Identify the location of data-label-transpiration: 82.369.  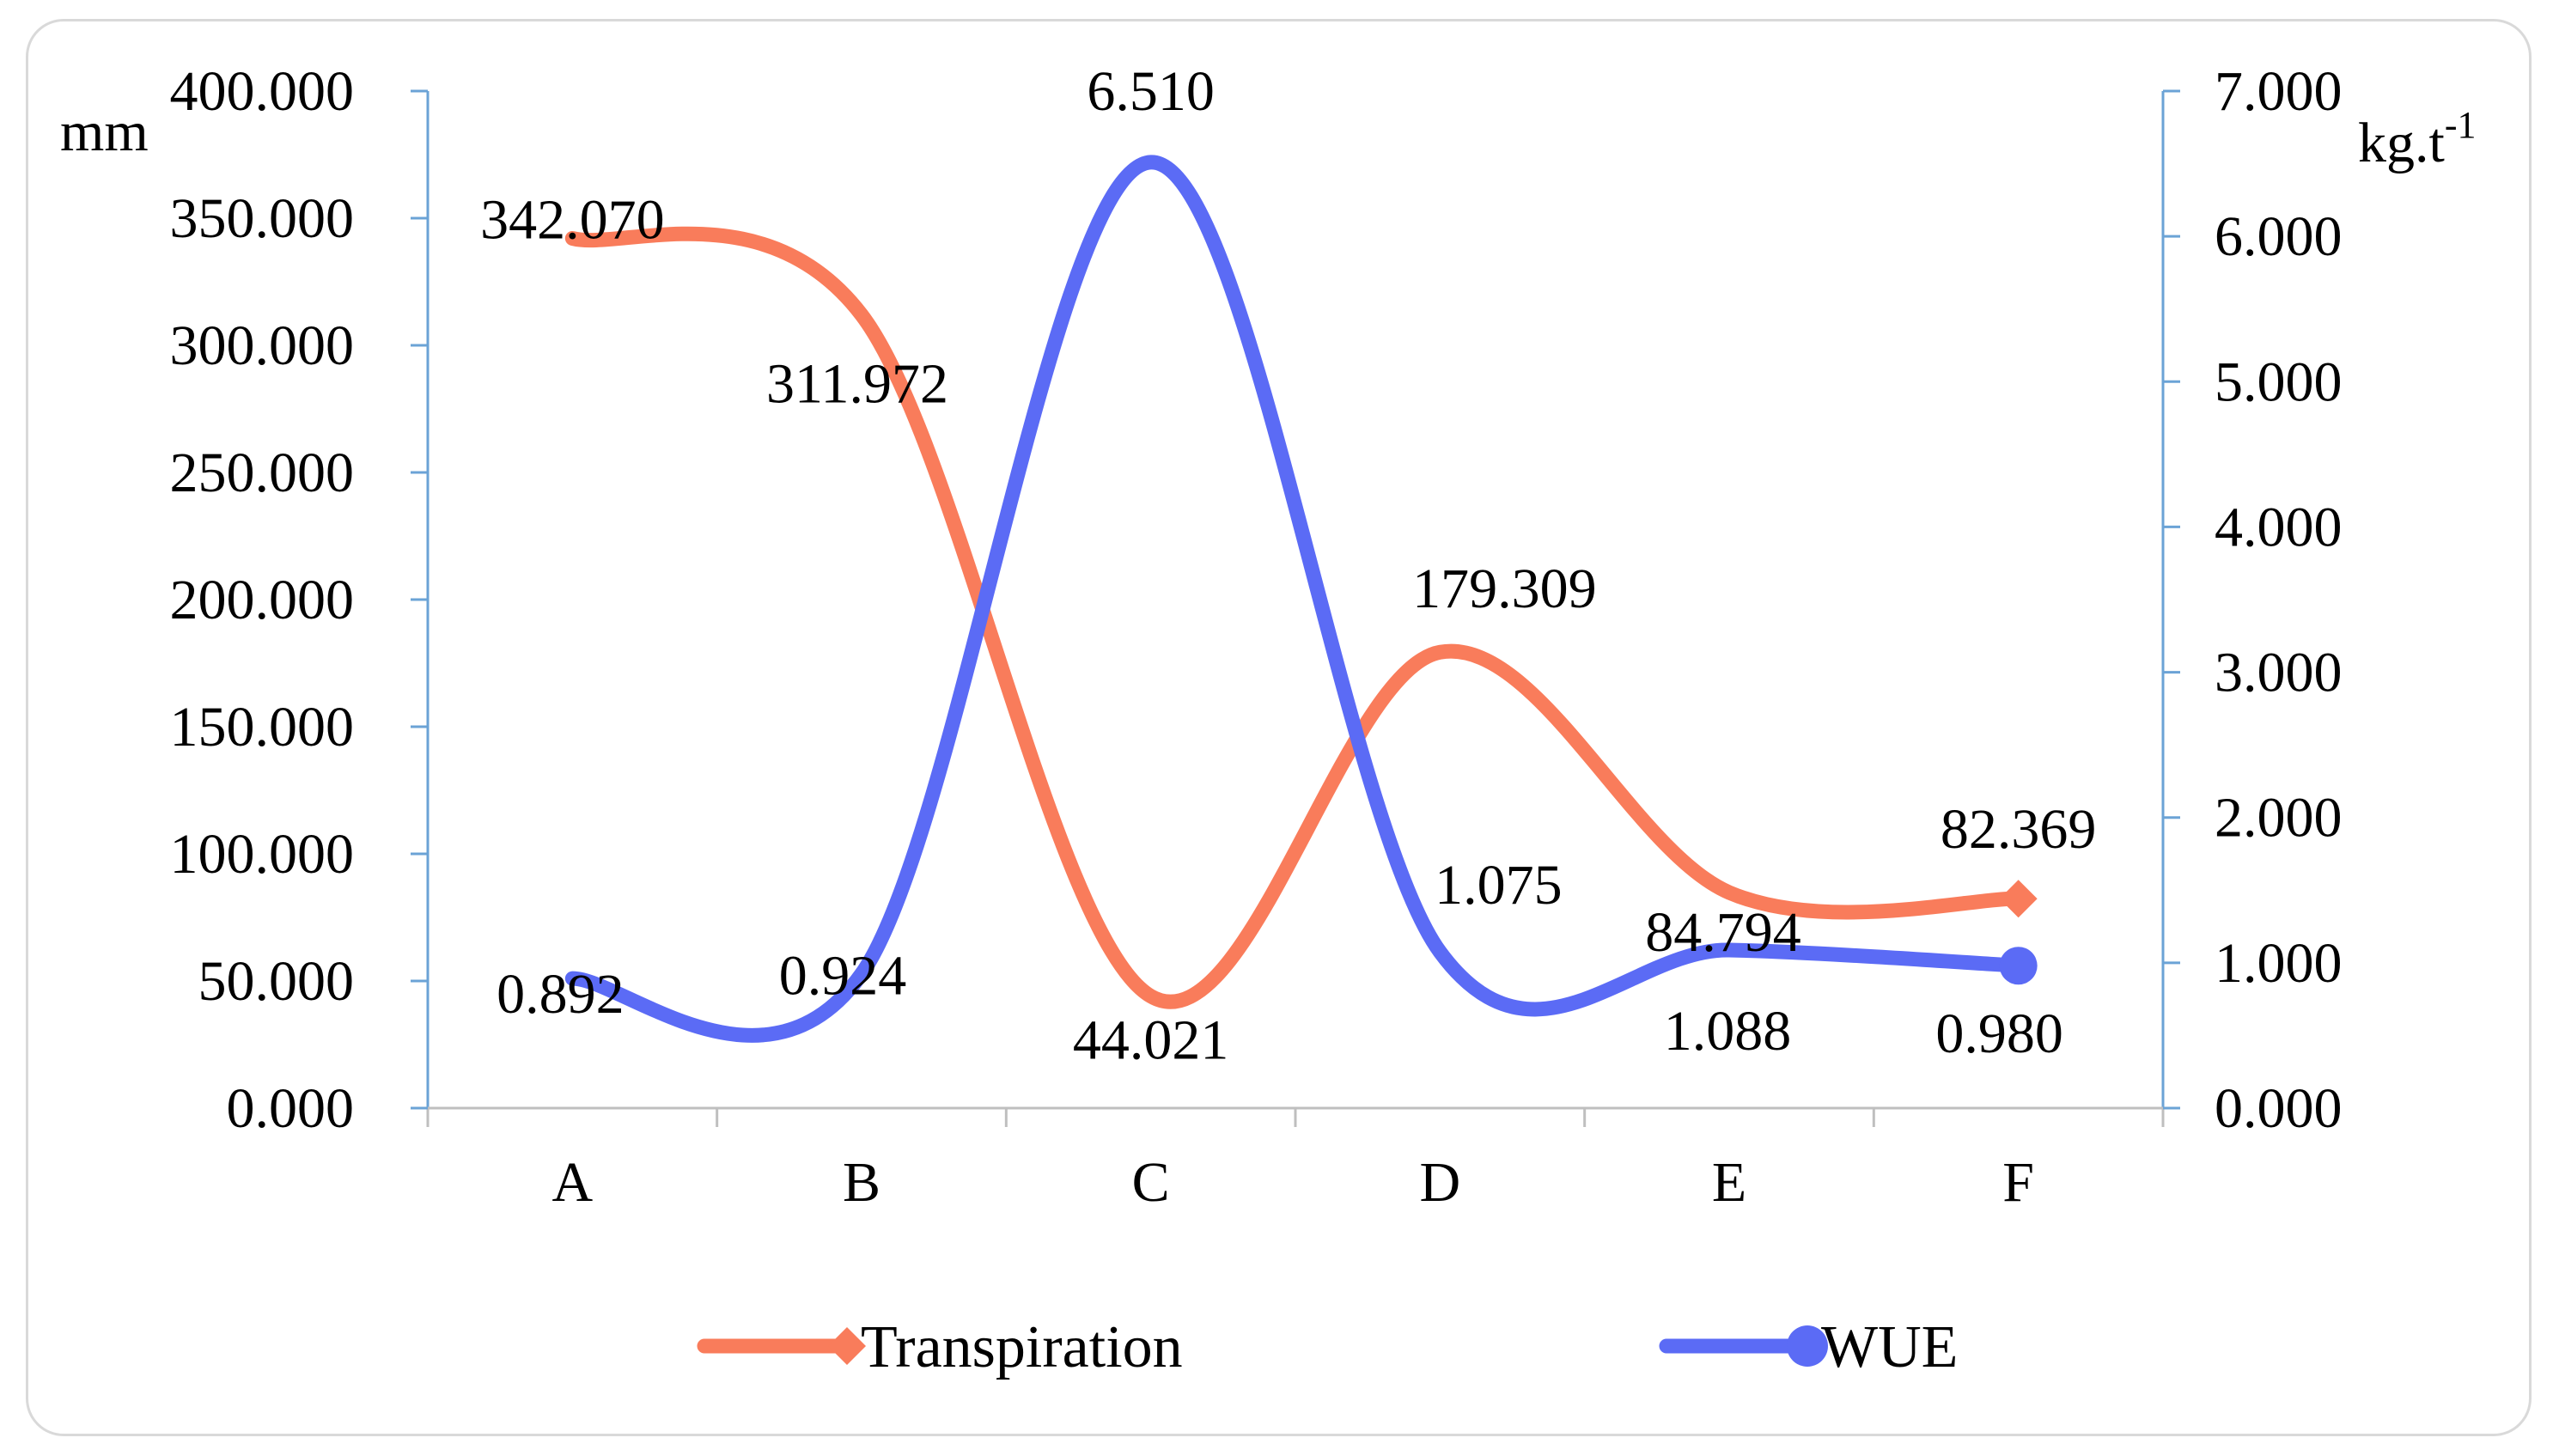
(2019, 829).